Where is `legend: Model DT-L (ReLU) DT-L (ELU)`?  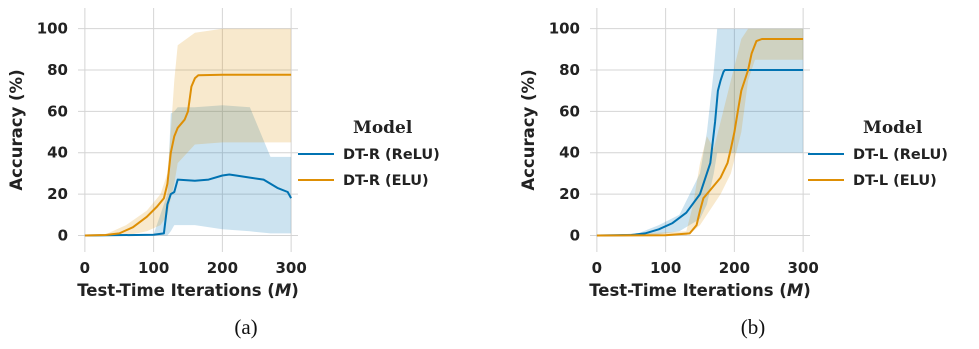 legend: Model DT-L (ReLU) DT-L (ELU) is located at coordinates (878, 153).